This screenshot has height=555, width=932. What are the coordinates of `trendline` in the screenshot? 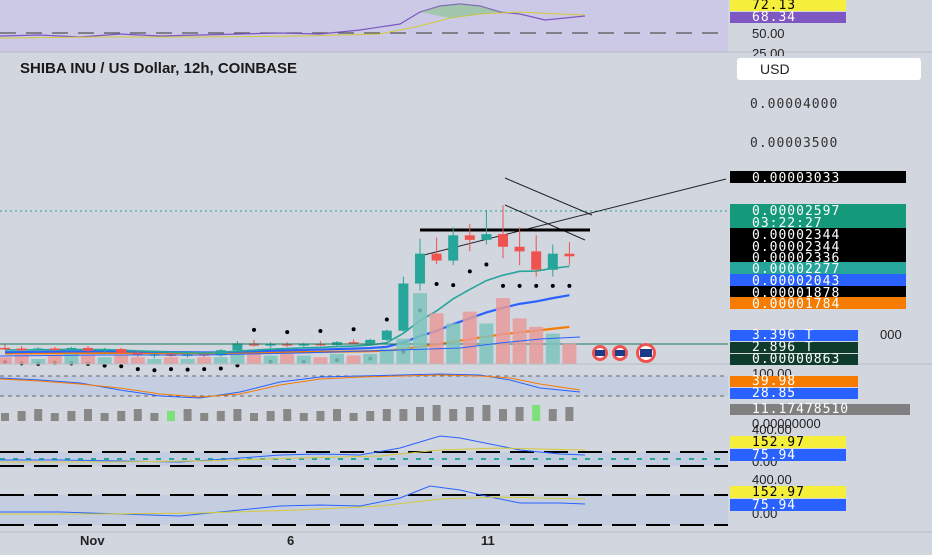 It's located at (573, 217).